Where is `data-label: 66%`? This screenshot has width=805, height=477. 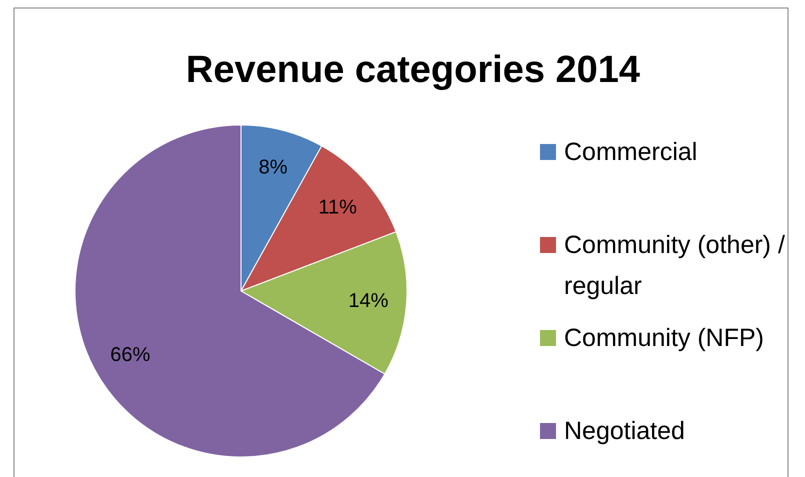 data-label: 66% is located at coordinates (130, 355).